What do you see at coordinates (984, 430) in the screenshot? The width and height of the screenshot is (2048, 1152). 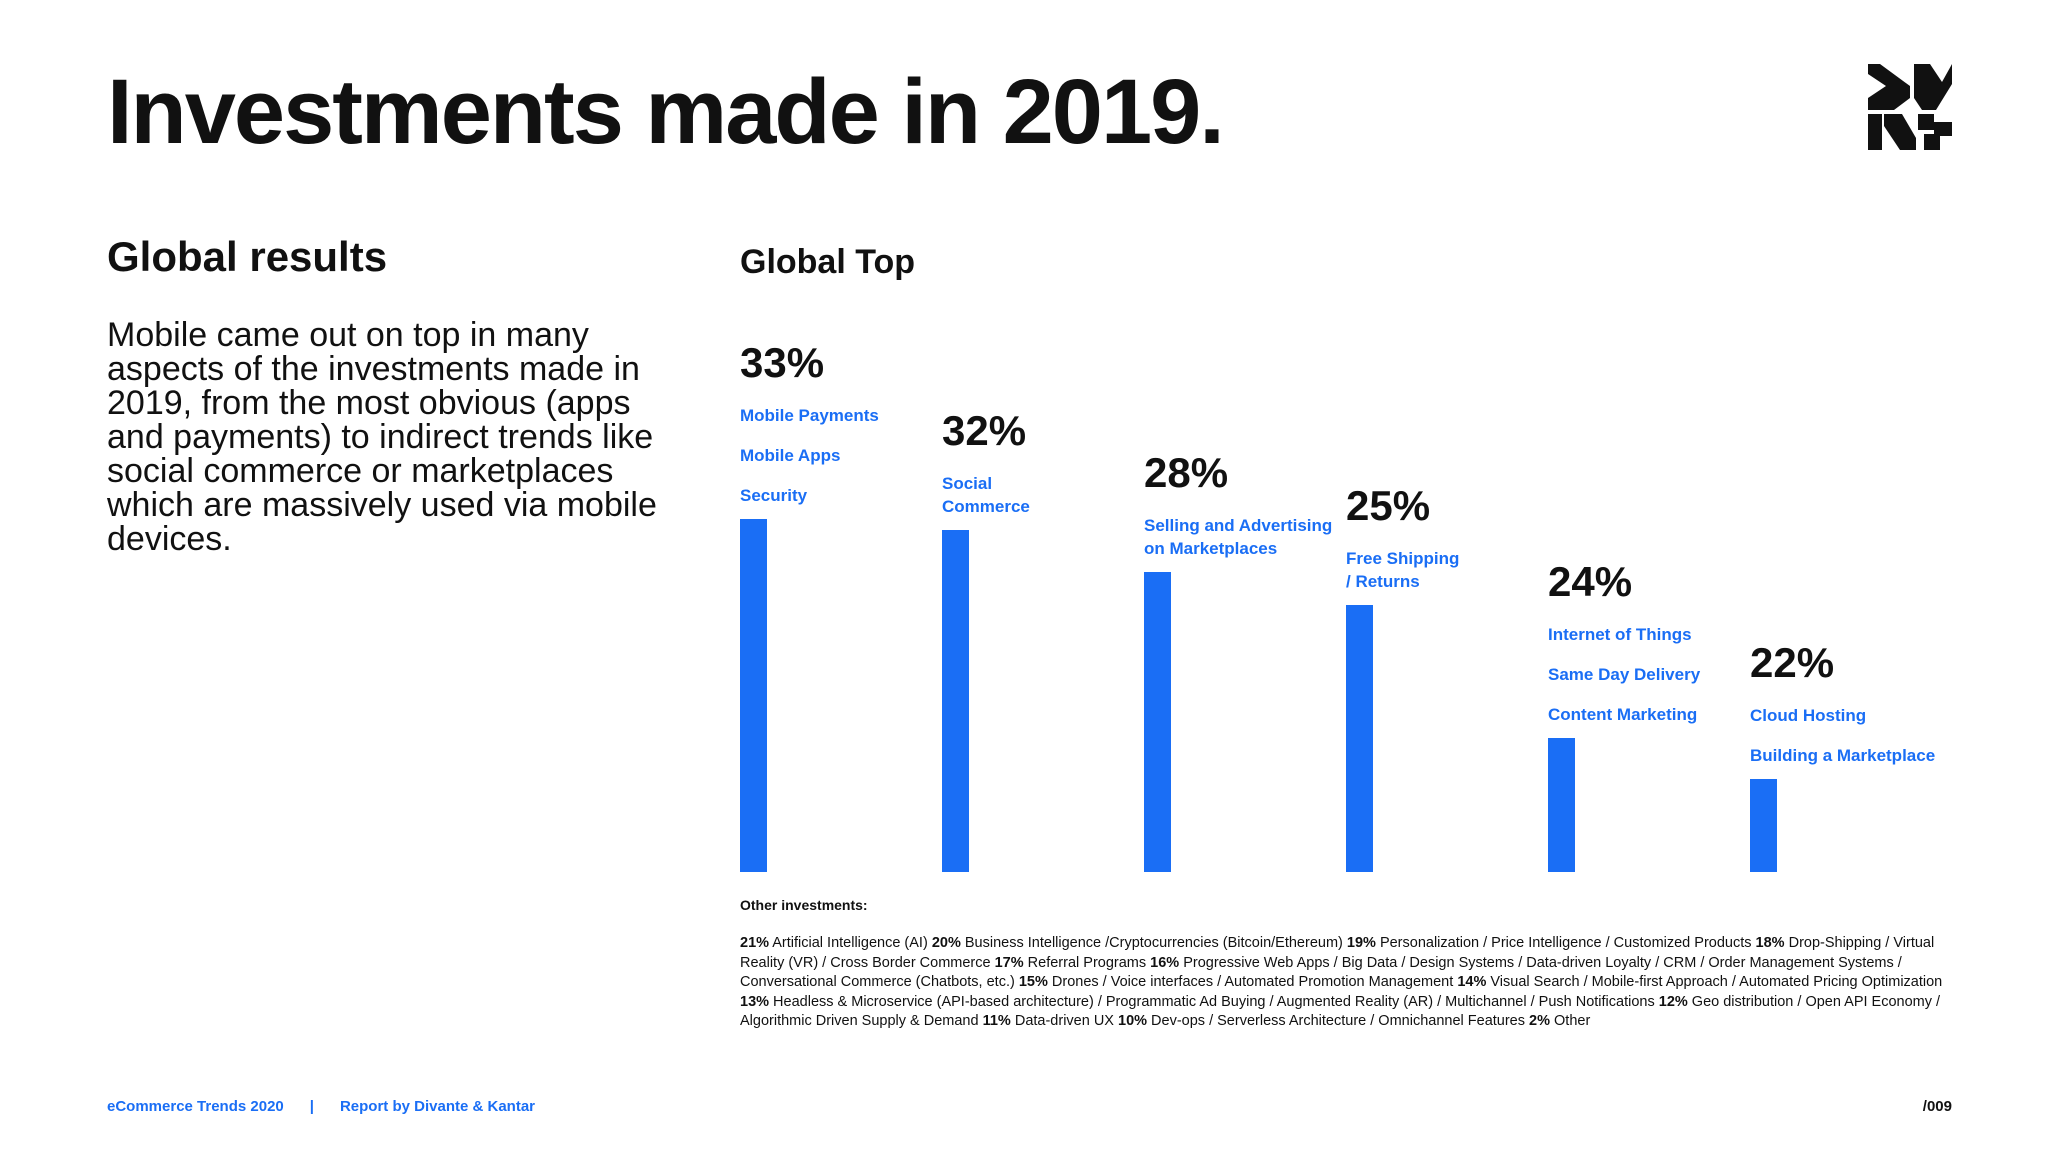 I see `bar-2-value-label: 32%` at bounding box center [984, 430].